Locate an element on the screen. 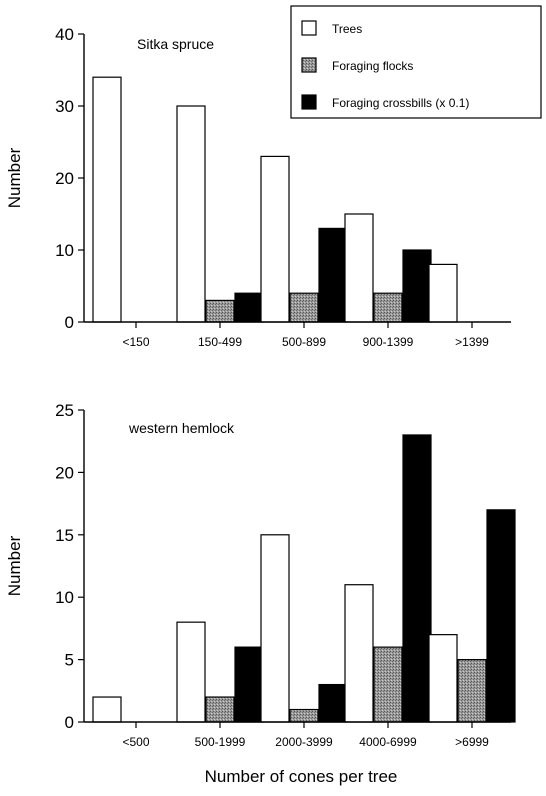  x-tick-label: <500 is located at coordinates (135, 742).